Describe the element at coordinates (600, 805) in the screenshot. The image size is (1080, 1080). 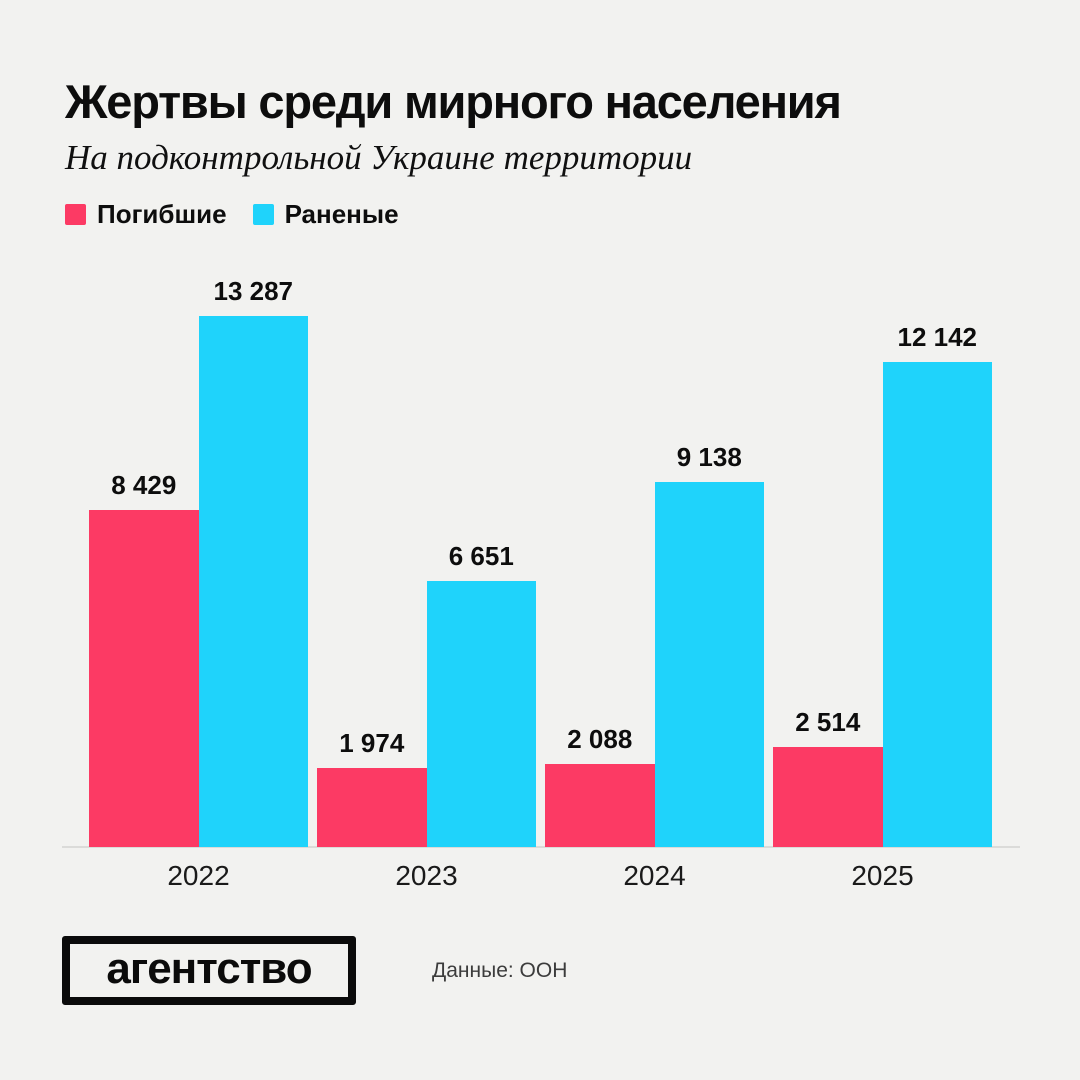
I see `bar-killed-2024` at that location.